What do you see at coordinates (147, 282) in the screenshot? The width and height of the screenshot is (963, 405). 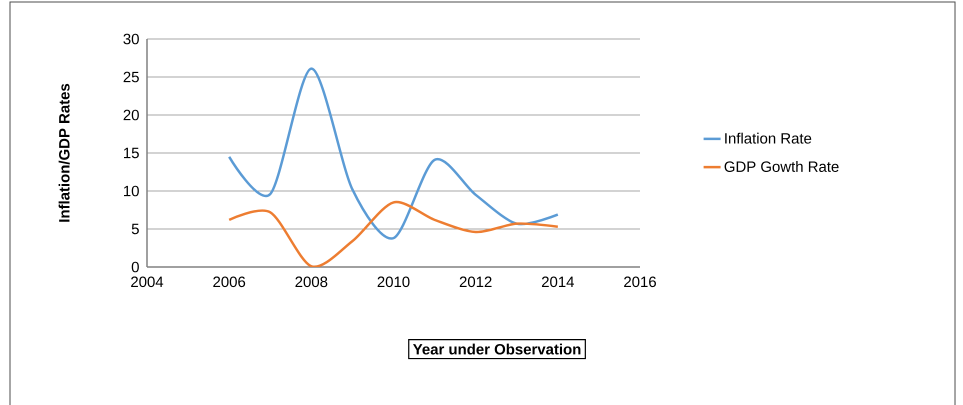 I see `x-tick-label: 2004` at bounding box center [147, 282].